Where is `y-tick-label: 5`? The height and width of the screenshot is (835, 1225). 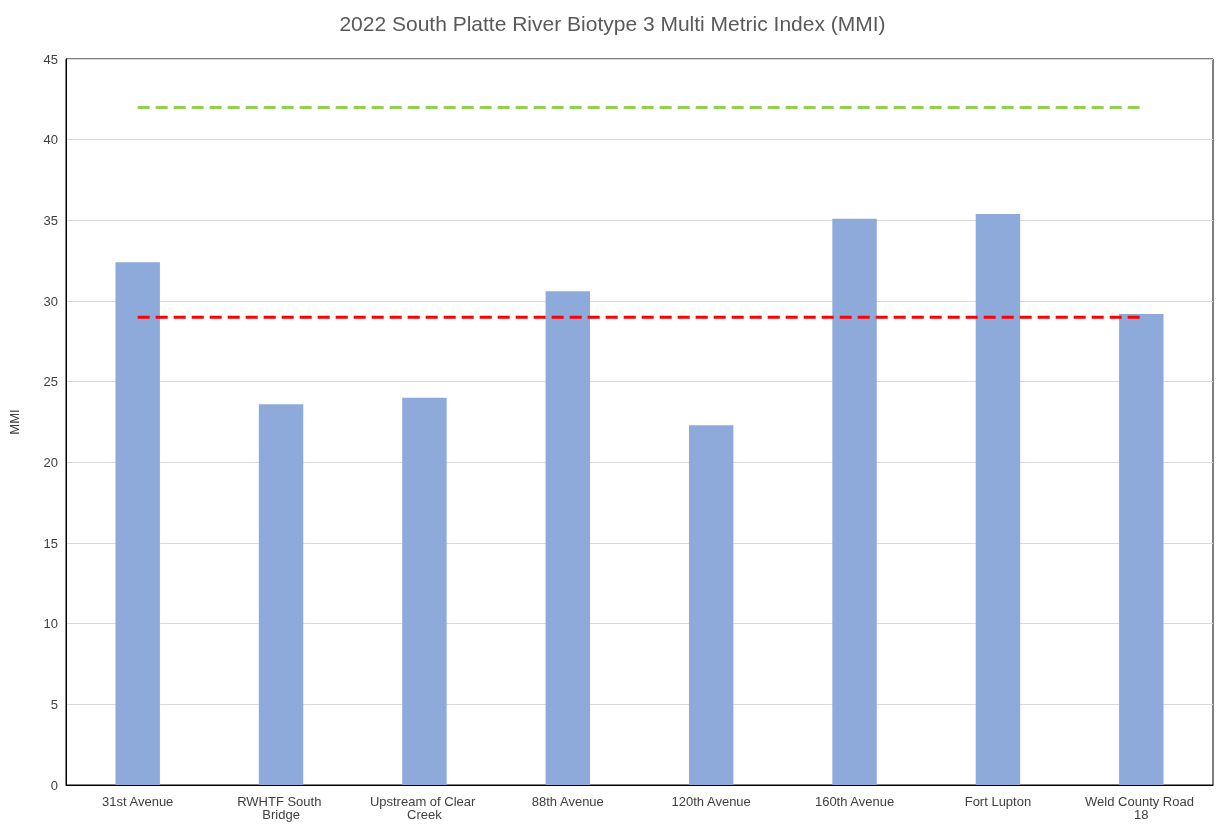
y-tick-label: 5 is located at coordinates (54, 704).